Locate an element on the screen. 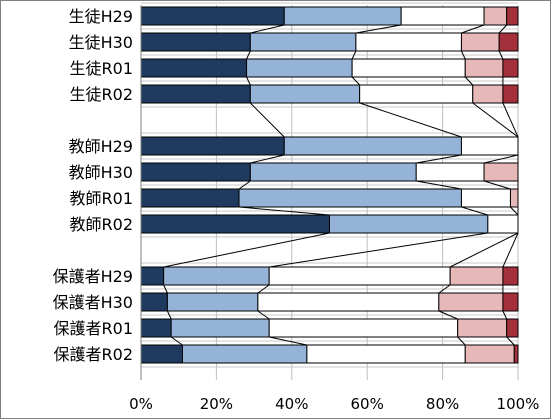 The width and height of the screenshot is (551, 419). category-label: 生徒R01 is located at coordinates (101, 68).